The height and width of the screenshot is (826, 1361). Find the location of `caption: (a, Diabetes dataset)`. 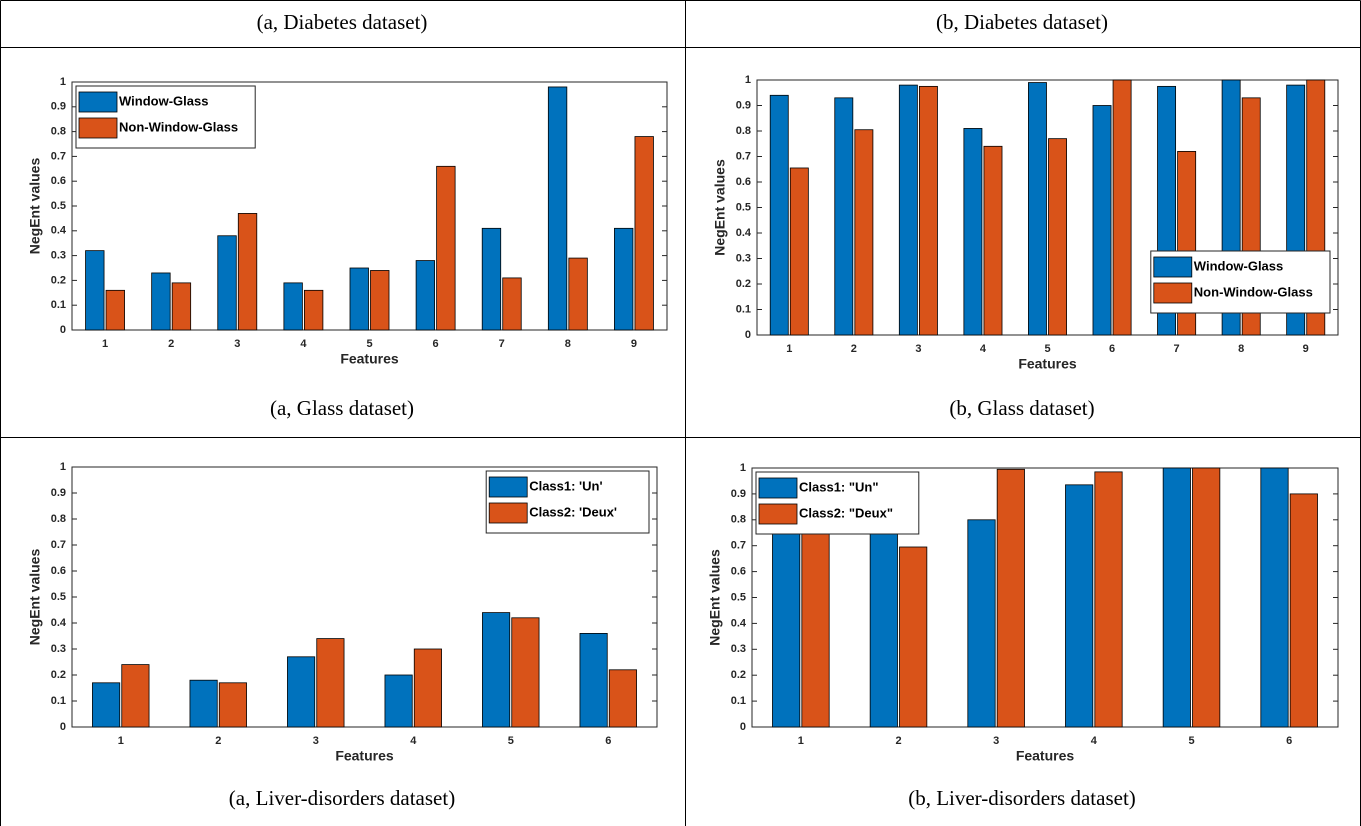

caption: (a, Diabetes dataset) is located at coordinates (342, 22).